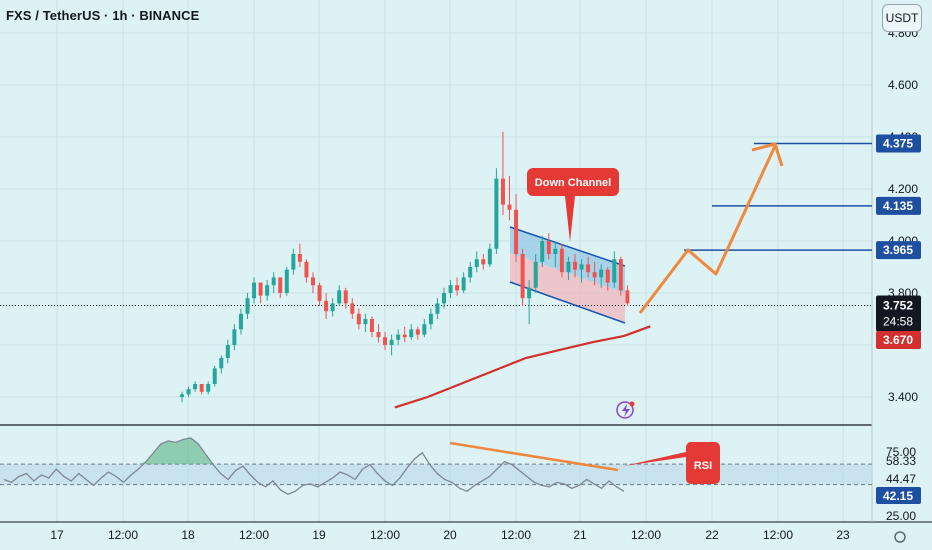  Describe the element at coordinates (567, 288) in the screenshot. I see `channel-lower-fill` at that location.